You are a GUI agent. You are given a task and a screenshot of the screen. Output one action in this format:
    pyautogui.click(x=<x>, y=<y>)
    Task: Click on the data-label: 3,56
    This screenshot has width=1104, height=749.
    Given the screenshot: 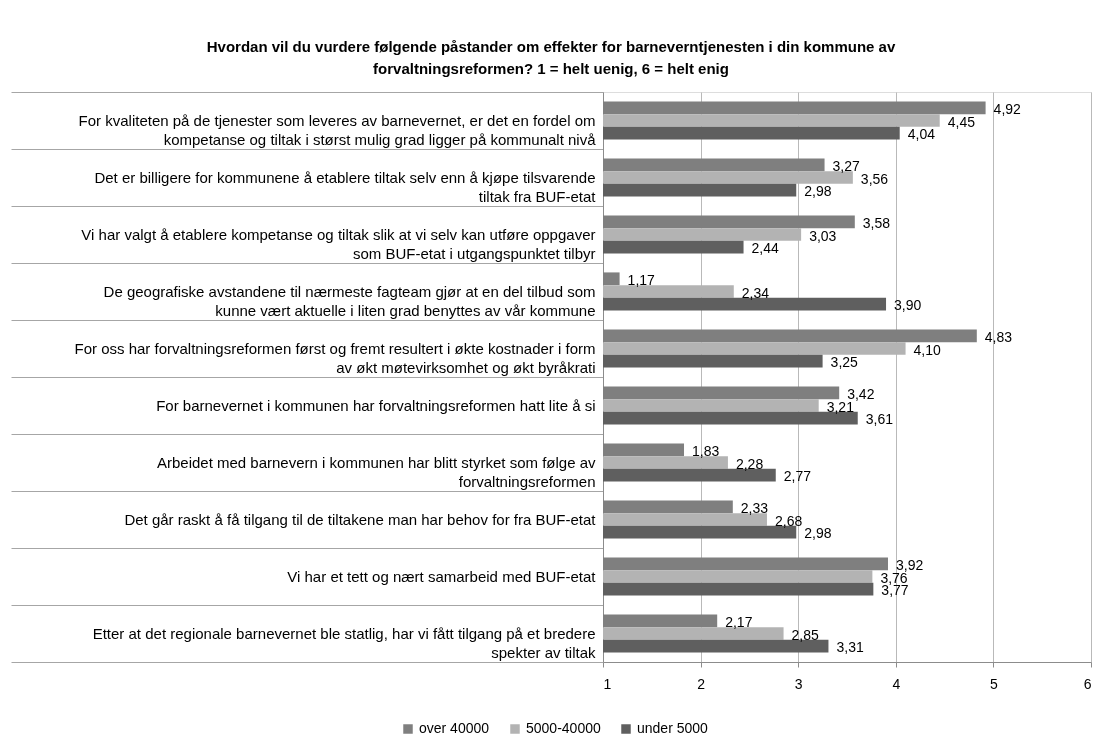 What is the action you would take?
    pyautogui.click(x=874, y=178)
    